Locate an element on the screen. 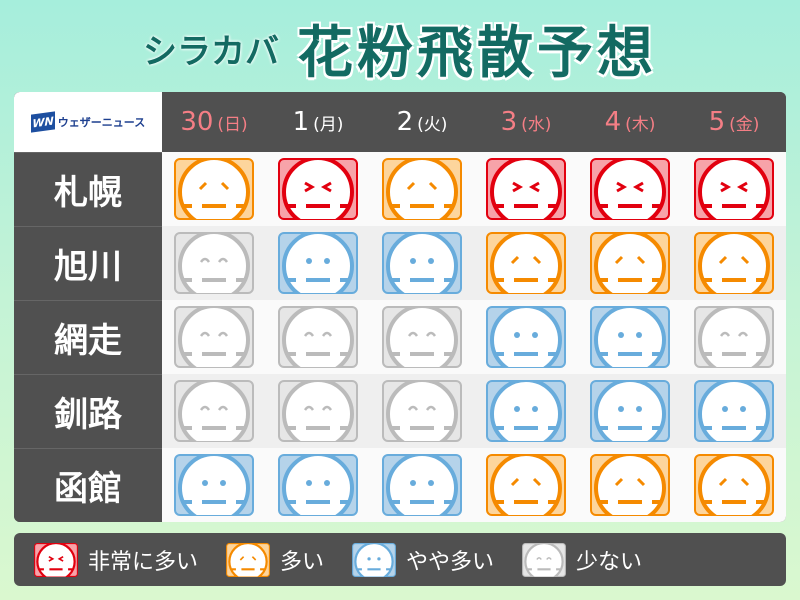  legend: 非常に多い 多い やや多い 少ない is located at coordinates (400, 559).